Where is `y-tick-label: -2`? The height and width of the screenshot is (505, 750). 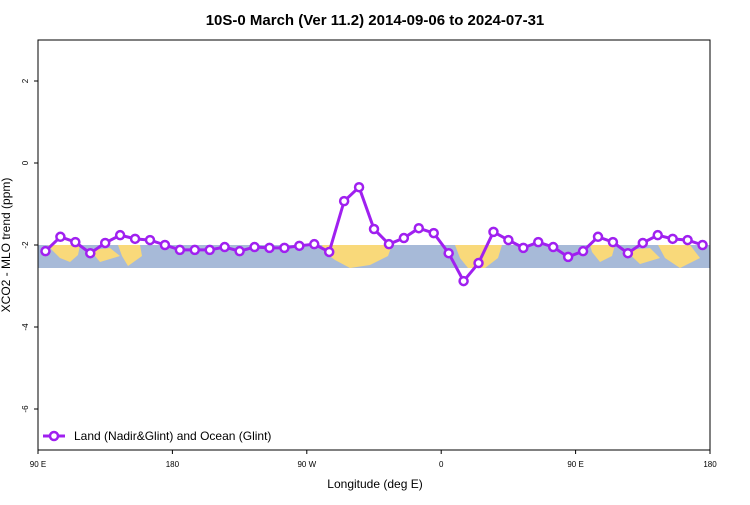 y-tick-label: -2 is located at coordinates (25, 245).